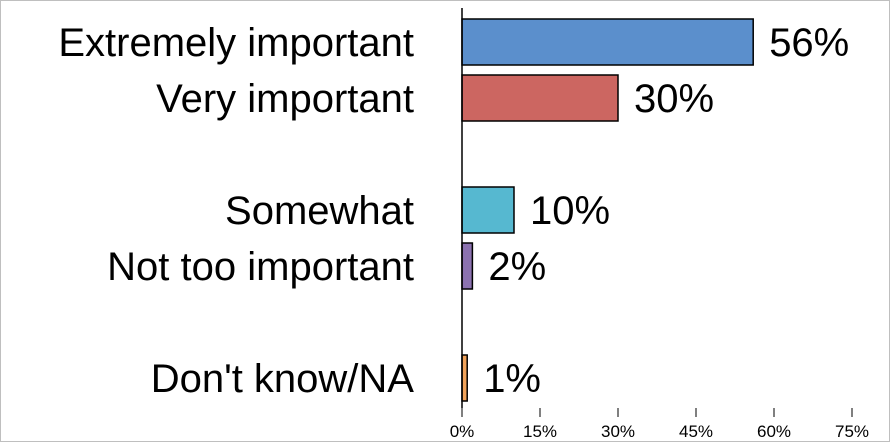 Image resolution: width=890 pixels, height=442 pixels. What do you see at coordinates (618, 431) in the screenshot?
I see `x-tick-label: 30%` at bounding box center [618, 431].